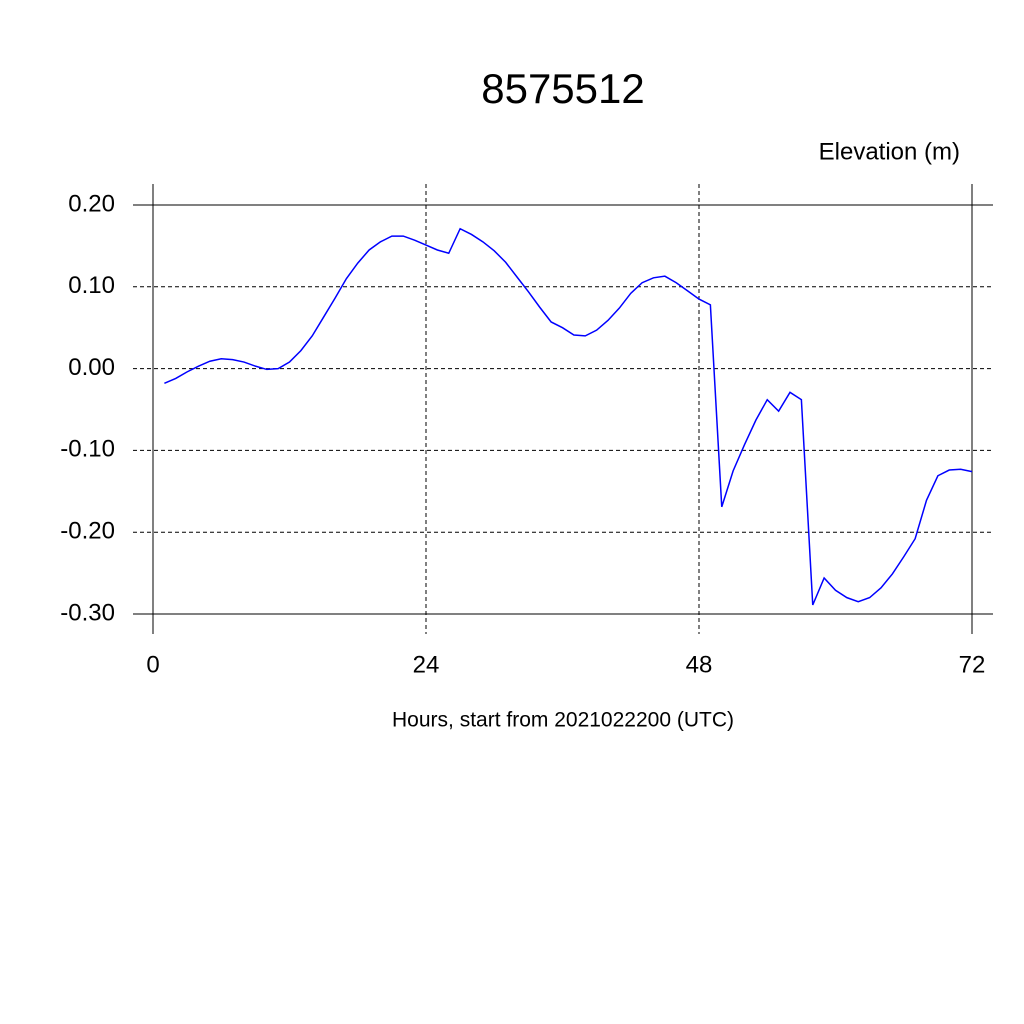 The image size is (1024, 1024). What do you see at coordinates (563, 88) in the screenshot?
I see `chart-title: 8575512` at bounding box center [563, 88].